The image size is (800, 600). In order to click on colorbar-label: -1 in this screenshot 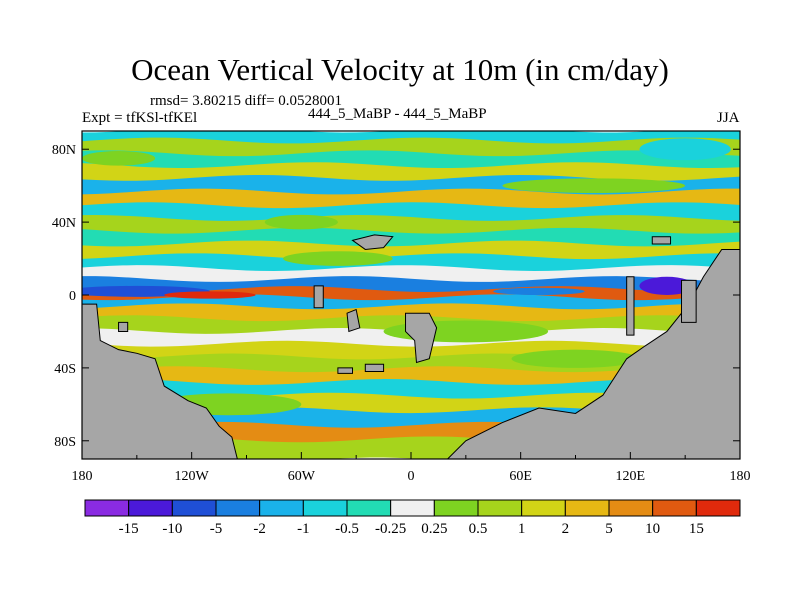, I will do `click(303, 529)`.